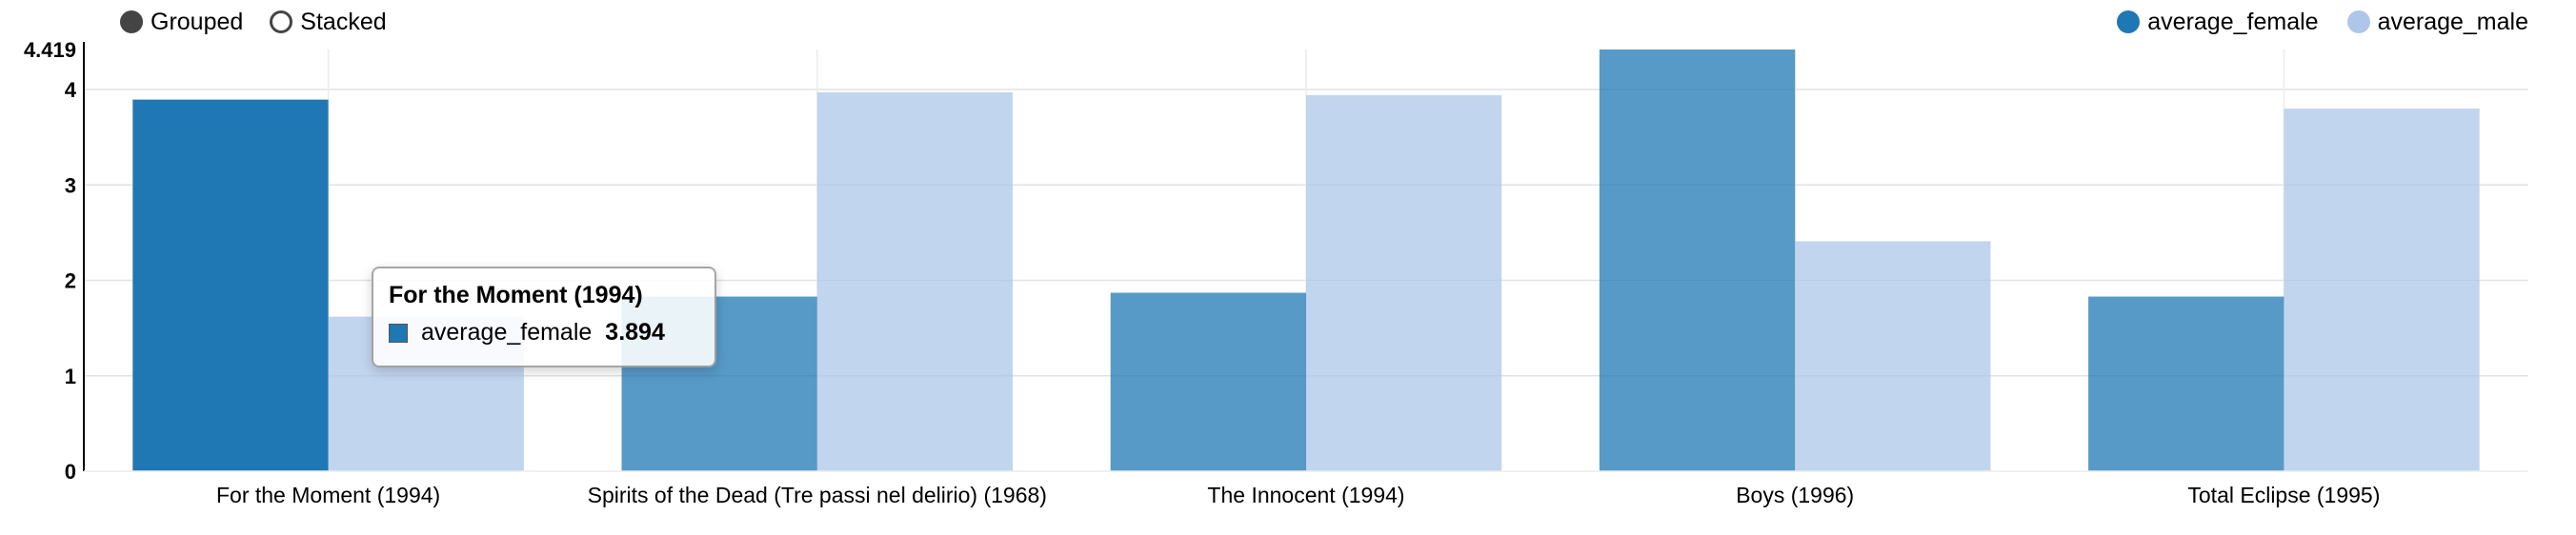 This screenshot has height=535, width=2576. I want to click on x-tick-label: Total Eclipse (1995), so click(2284, 495).